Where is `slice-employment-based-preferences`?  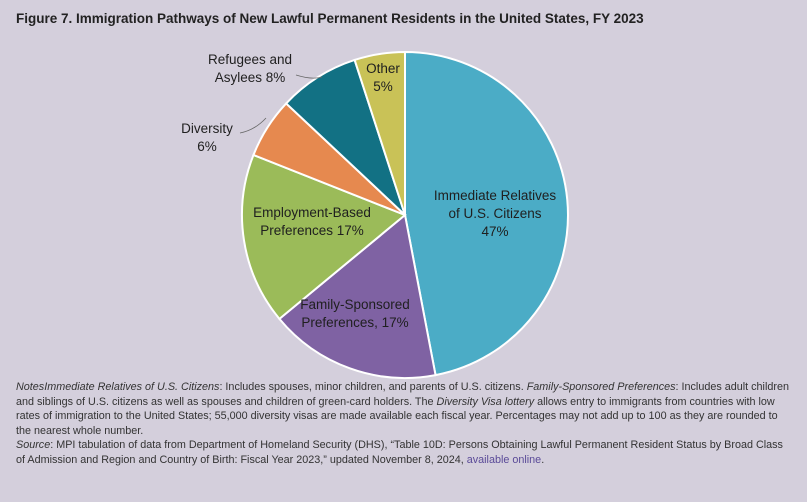 slice-employment-based-preferences is located at coordinates (324, 237).